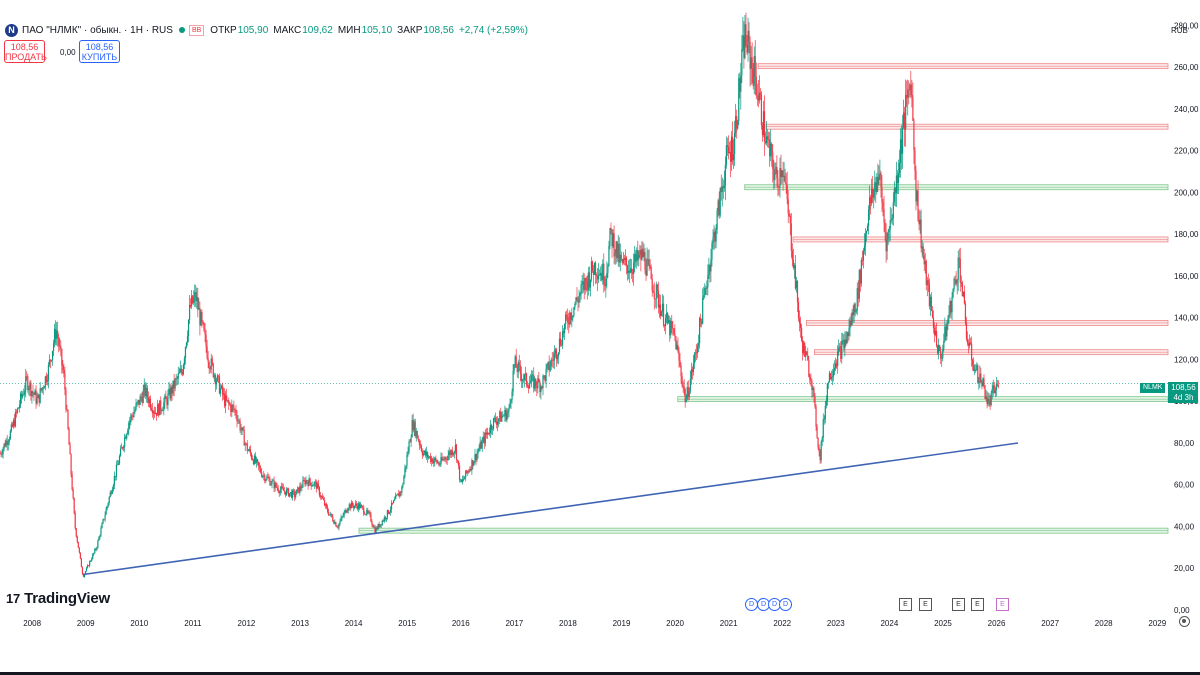  Describe the element at coordinates (943, 623) in the screenshot. I see `time-tick-label: 2025` at that location.